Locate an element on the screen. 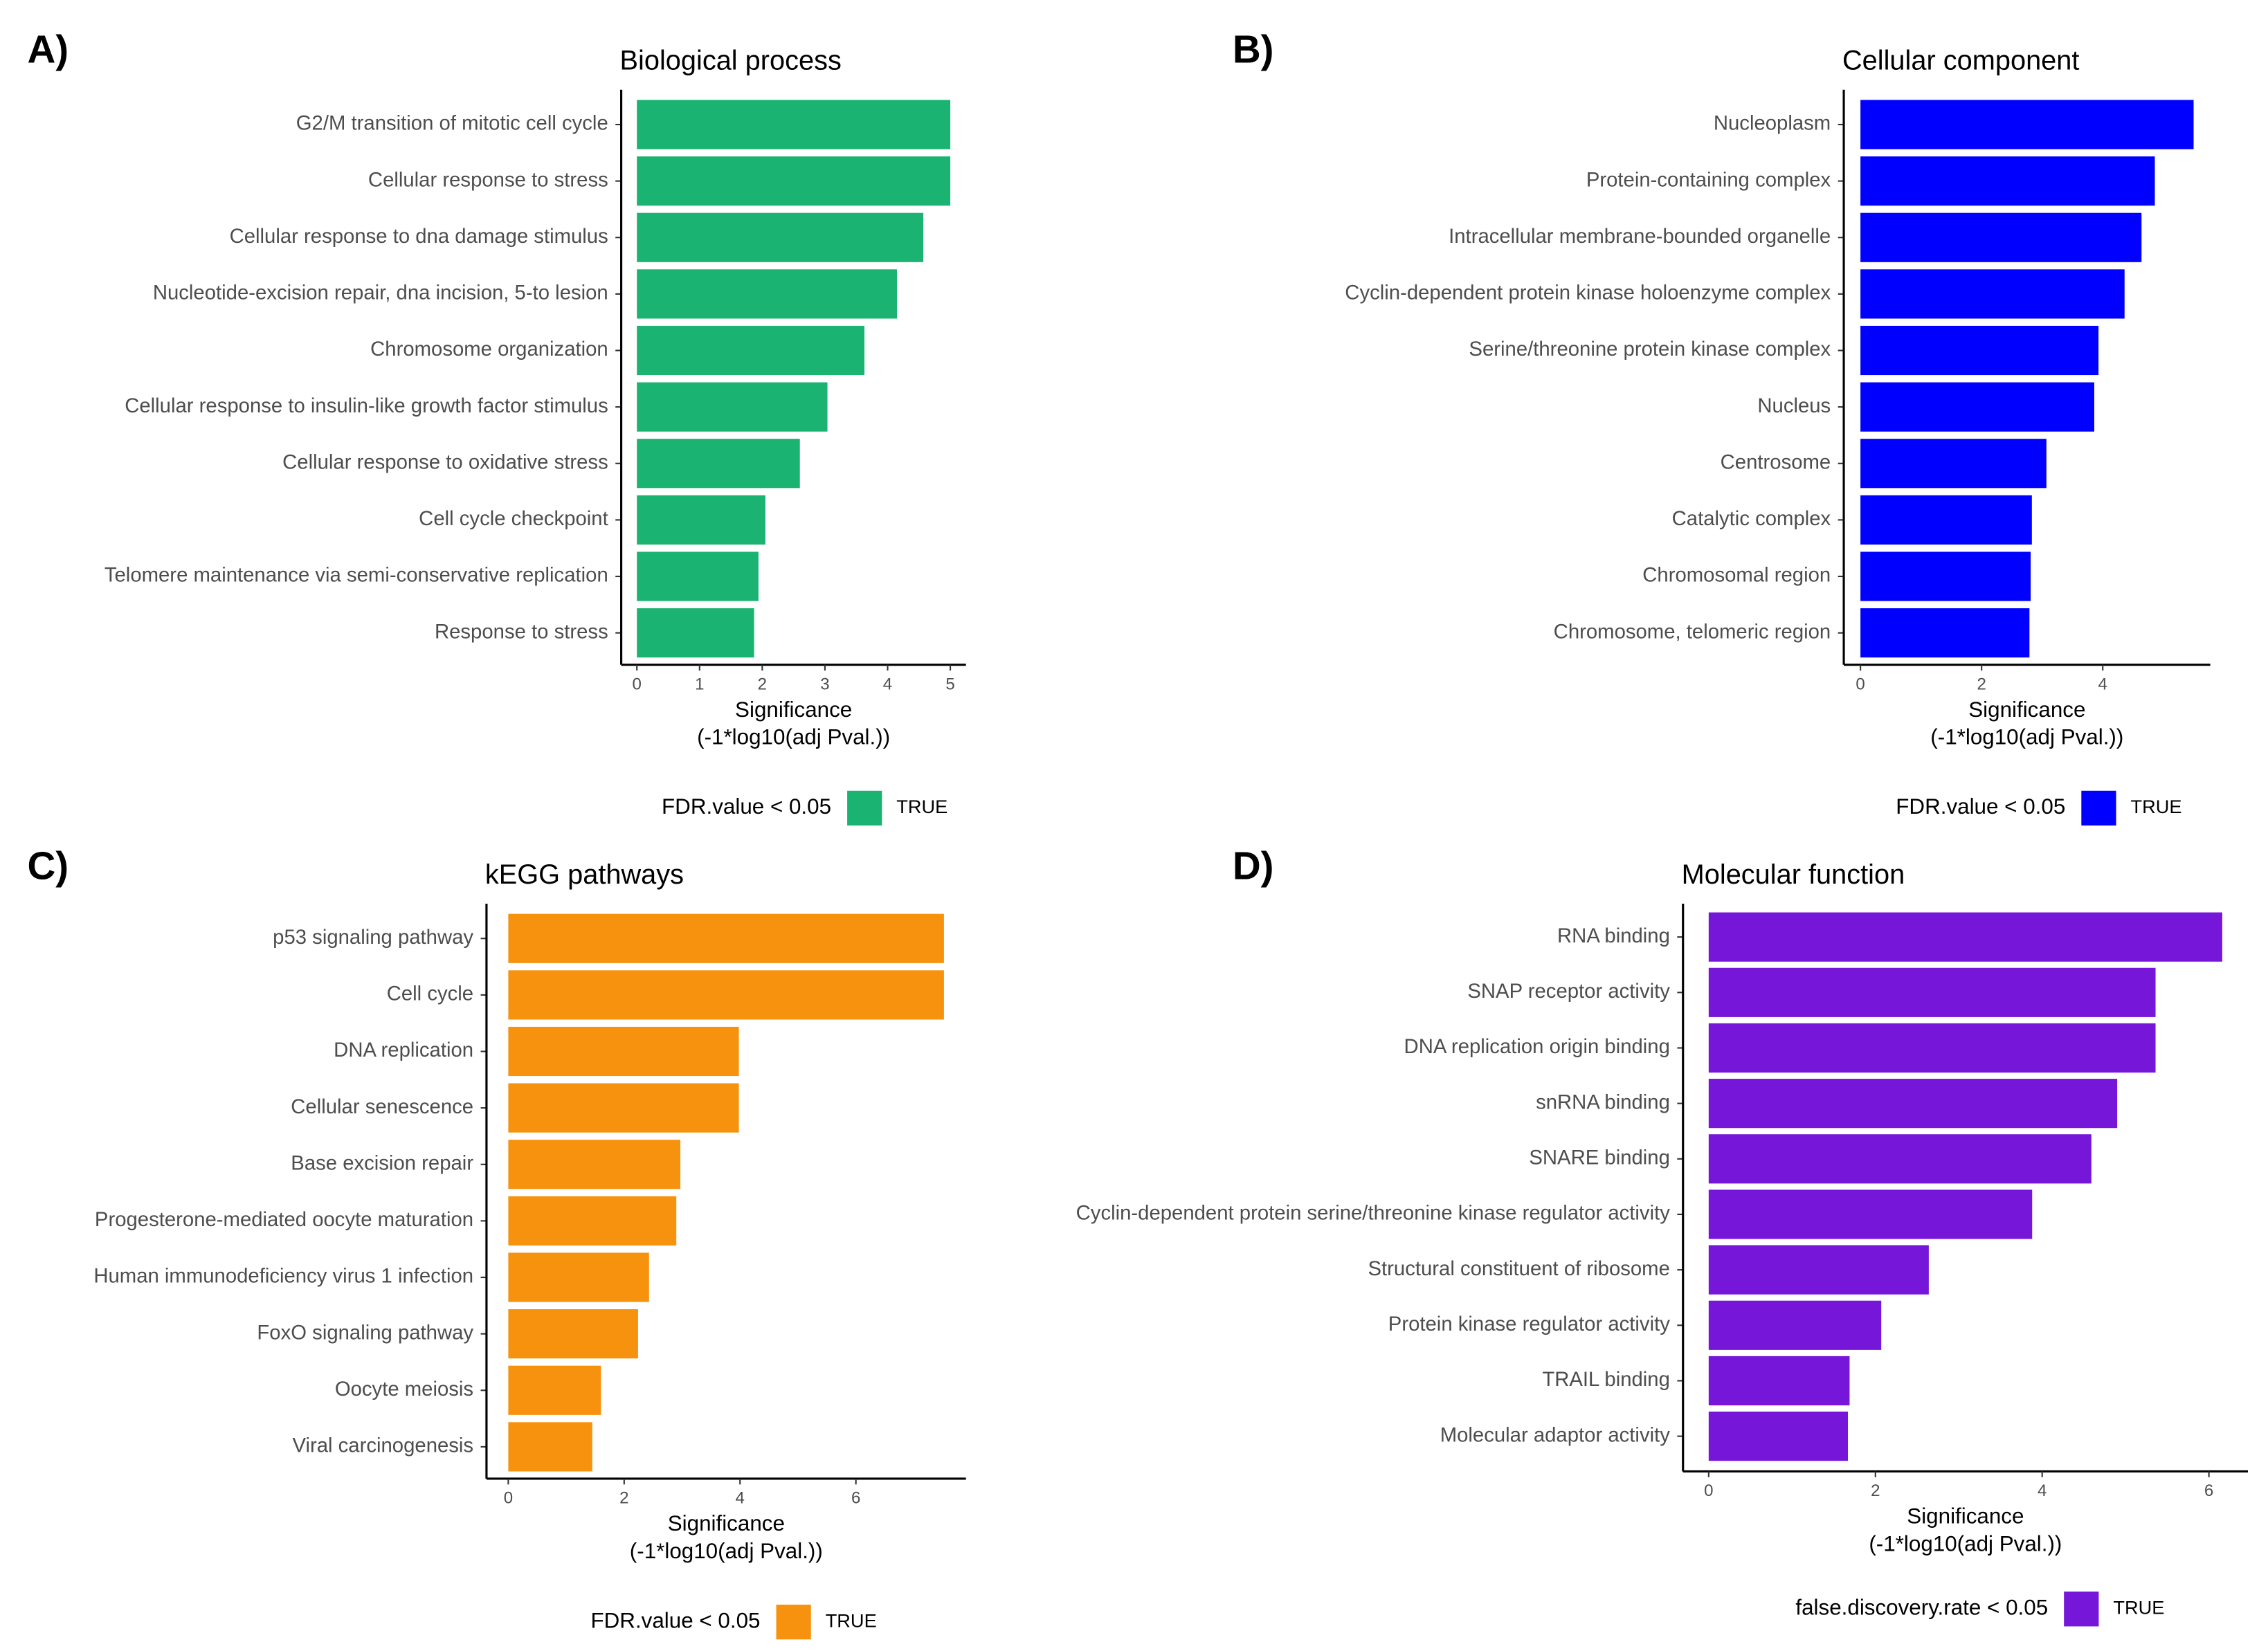 The height and width of the screenshot is (1651, 2268). y-tick-label: Oocyte meiosis is located at coordinates (404, 1389).